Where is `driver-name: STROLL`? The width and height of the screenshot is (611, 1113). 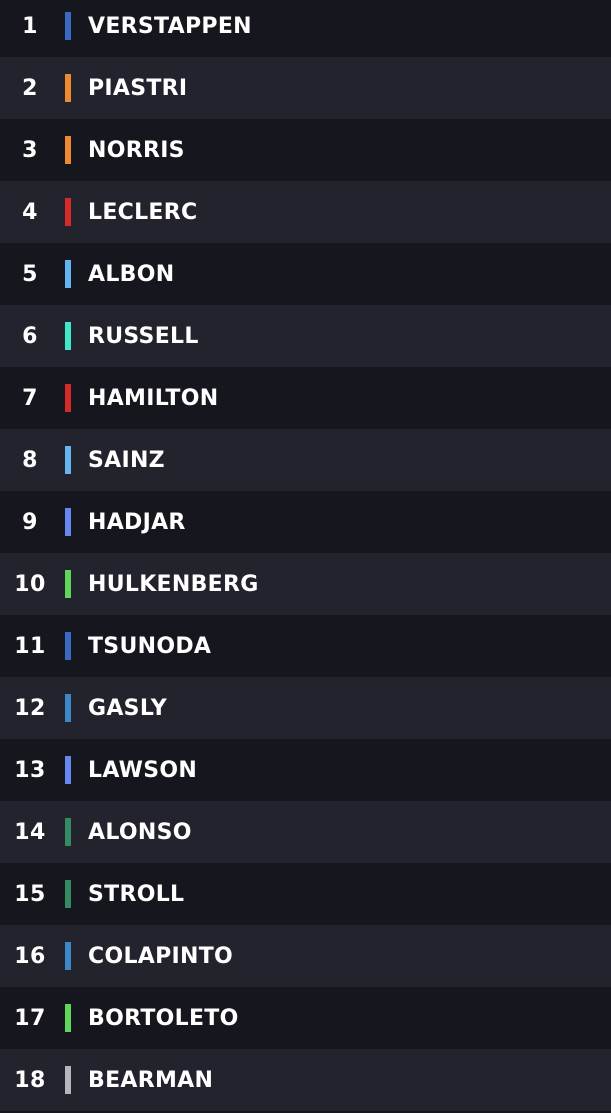
driver-name: STROLL is located at coordinates (136, 894).